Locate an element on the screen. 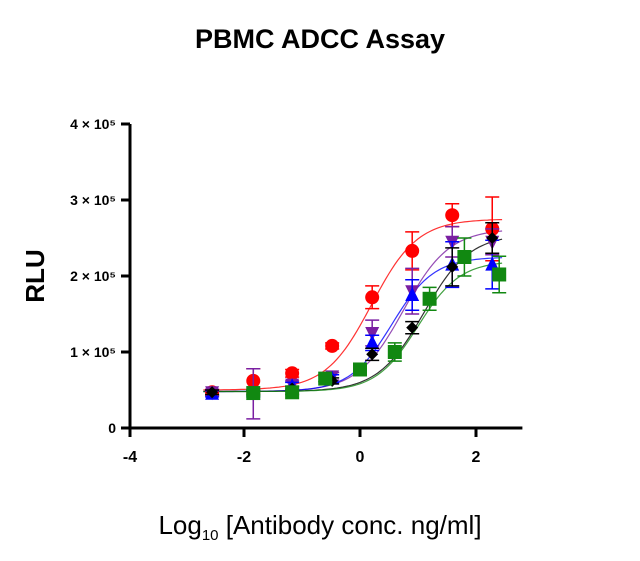 Image resolution: width=640 pixels, height=561 pixels. y-tick-label: 4 × 10⁵ is located at coordinates (93, 124).